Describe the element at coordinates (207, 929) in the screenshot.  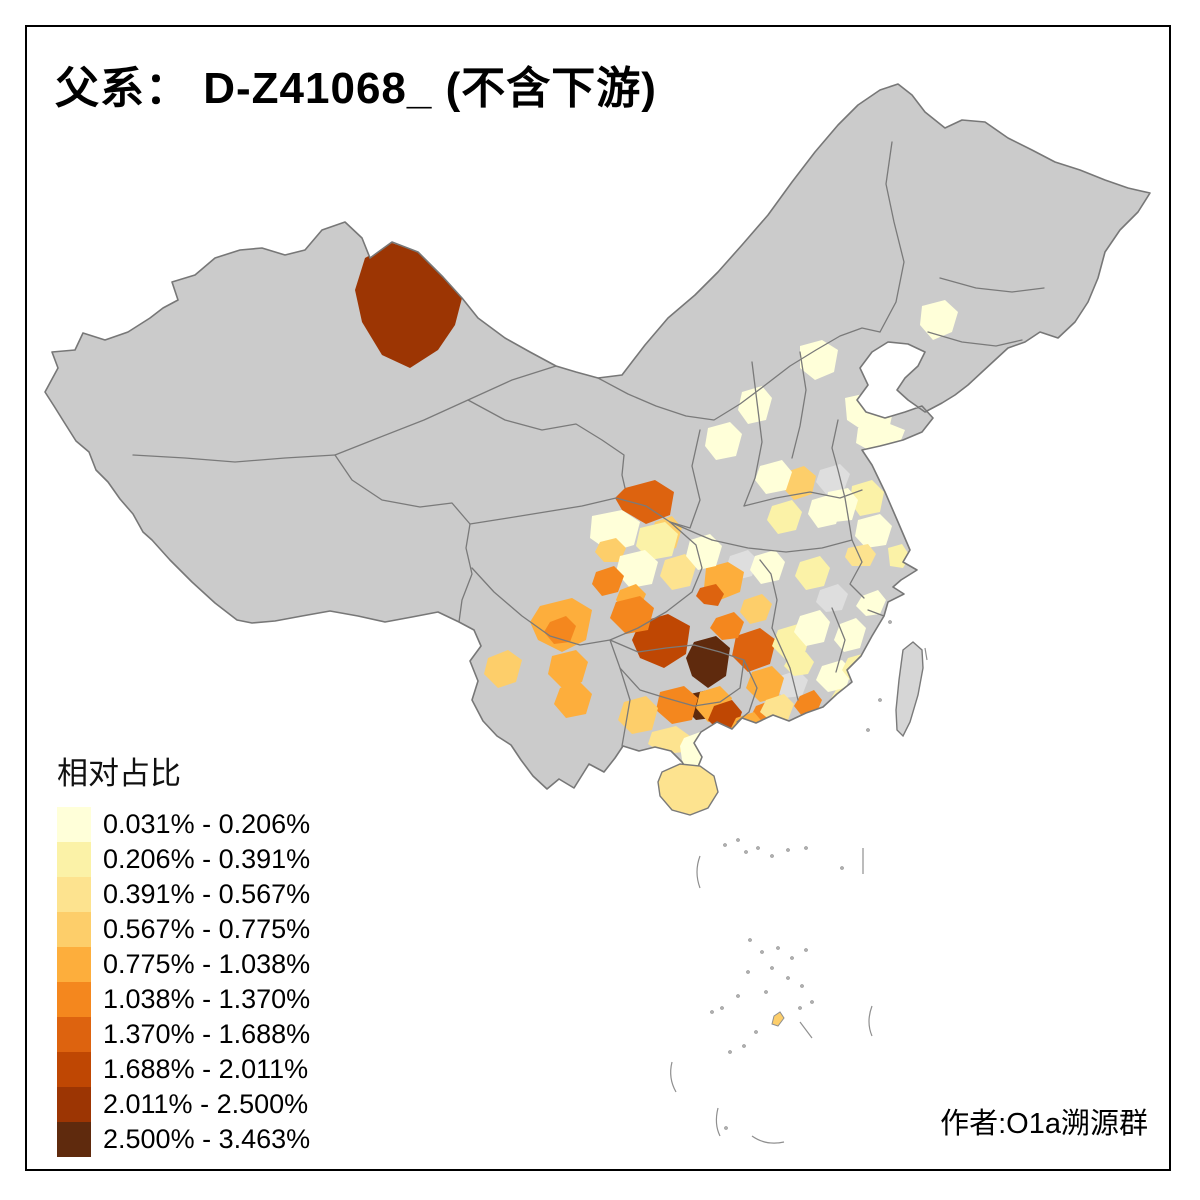
I see `legend-label: 0.567% - 0.775%` at that location.